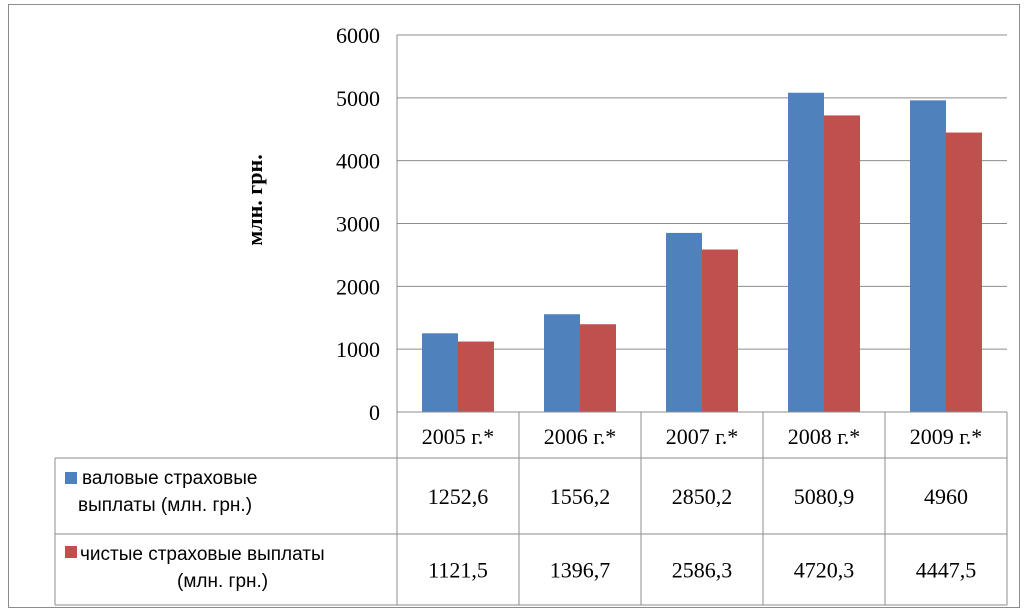  What do you see at coordinates (202, 554) in the screenshot?
I see `legend-label: чистые страховые выплаты` at bounding box center [202, 554].